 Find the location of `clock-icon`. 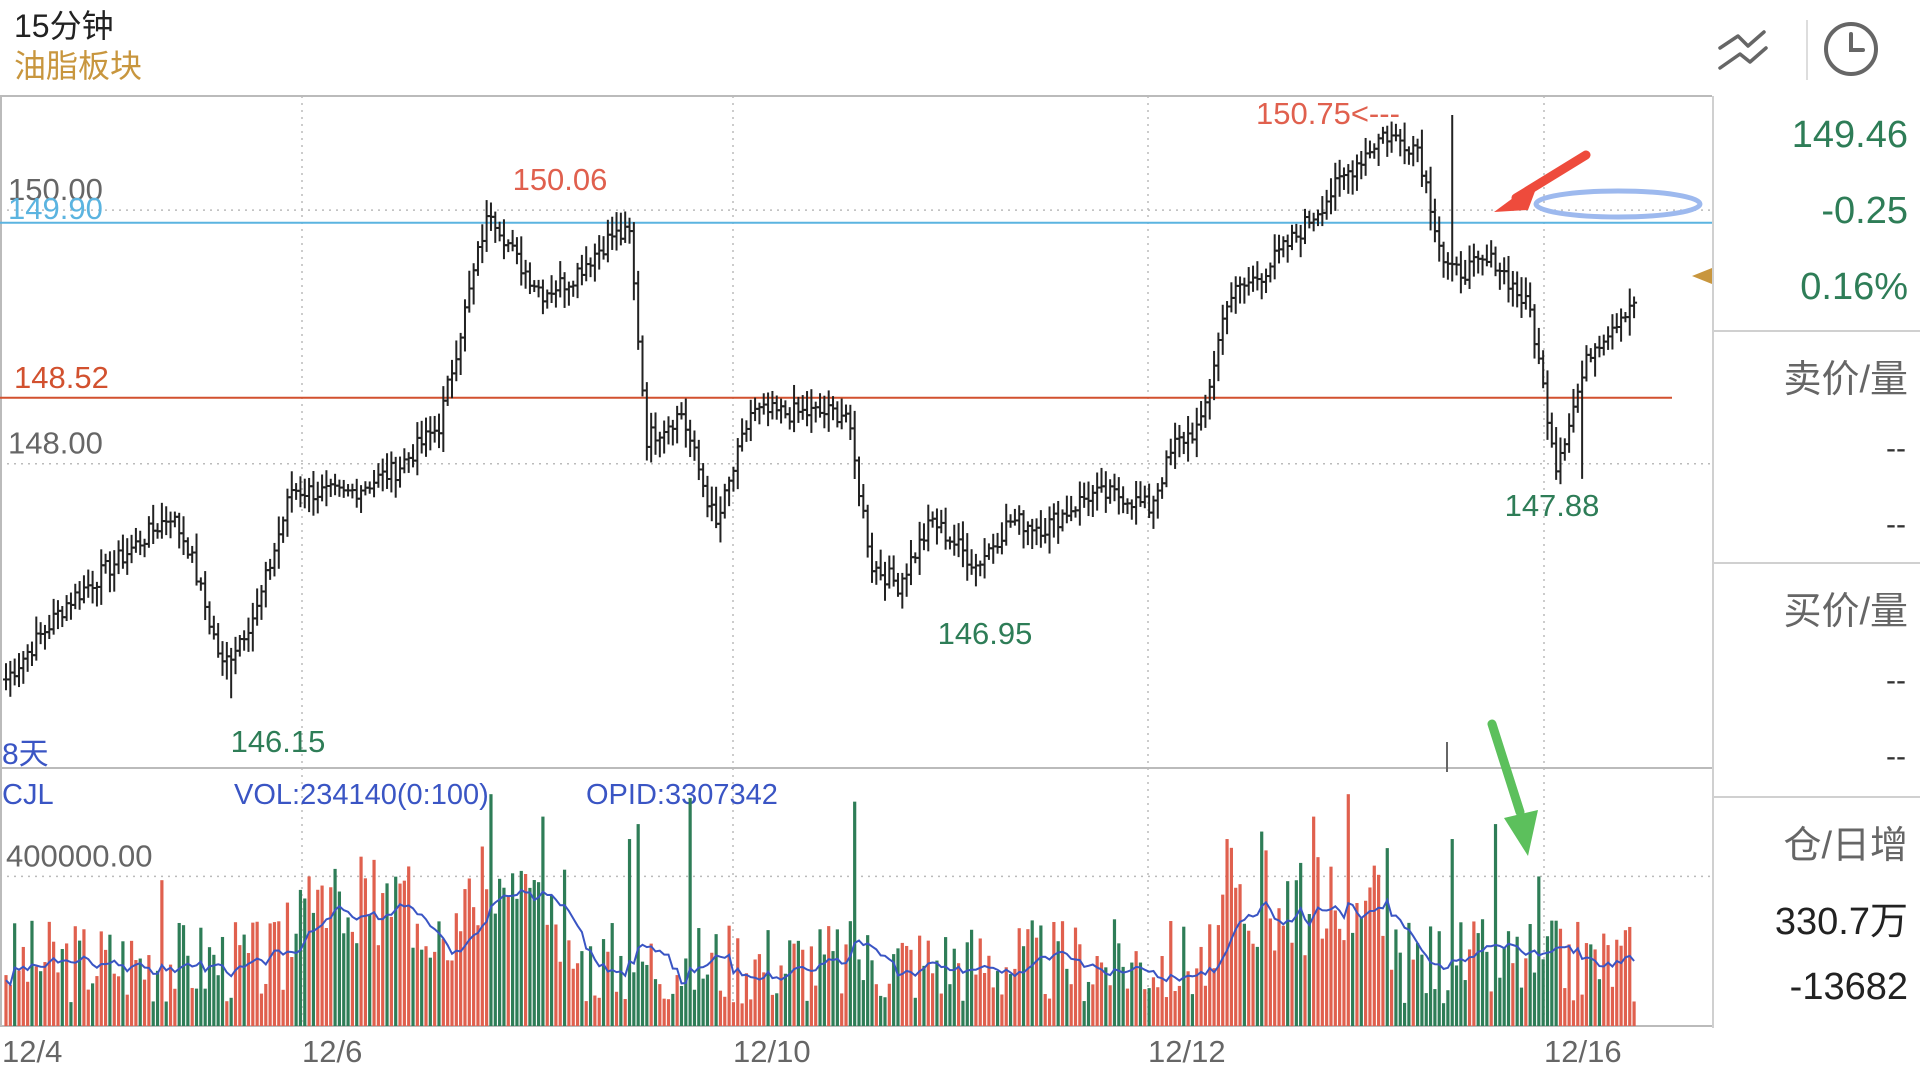

clock-icon is located at coordinates (1851, 49).